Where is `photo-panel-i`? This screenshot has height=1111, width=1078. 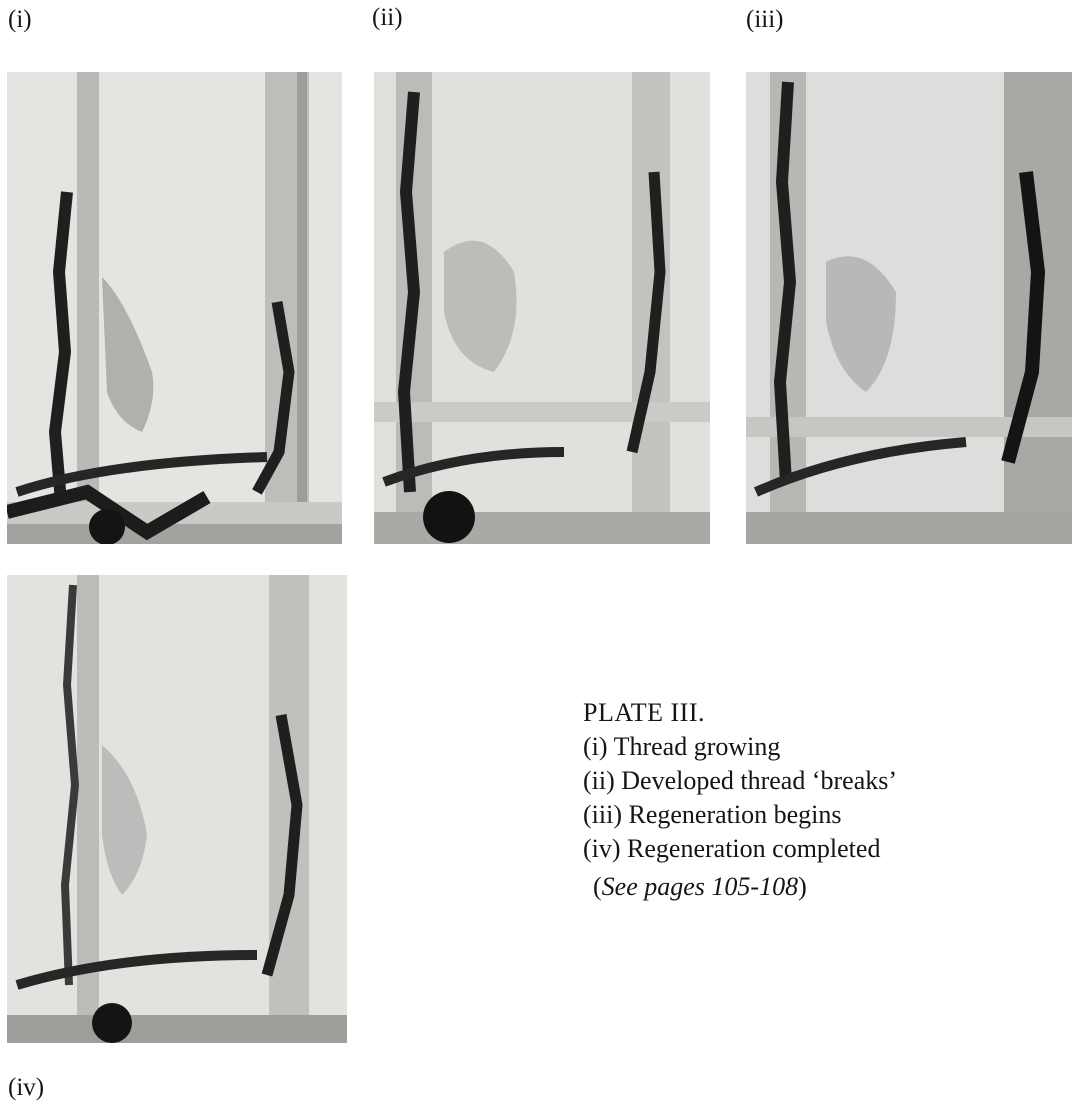
photo-panel-i is located at coordinates (174, 308).